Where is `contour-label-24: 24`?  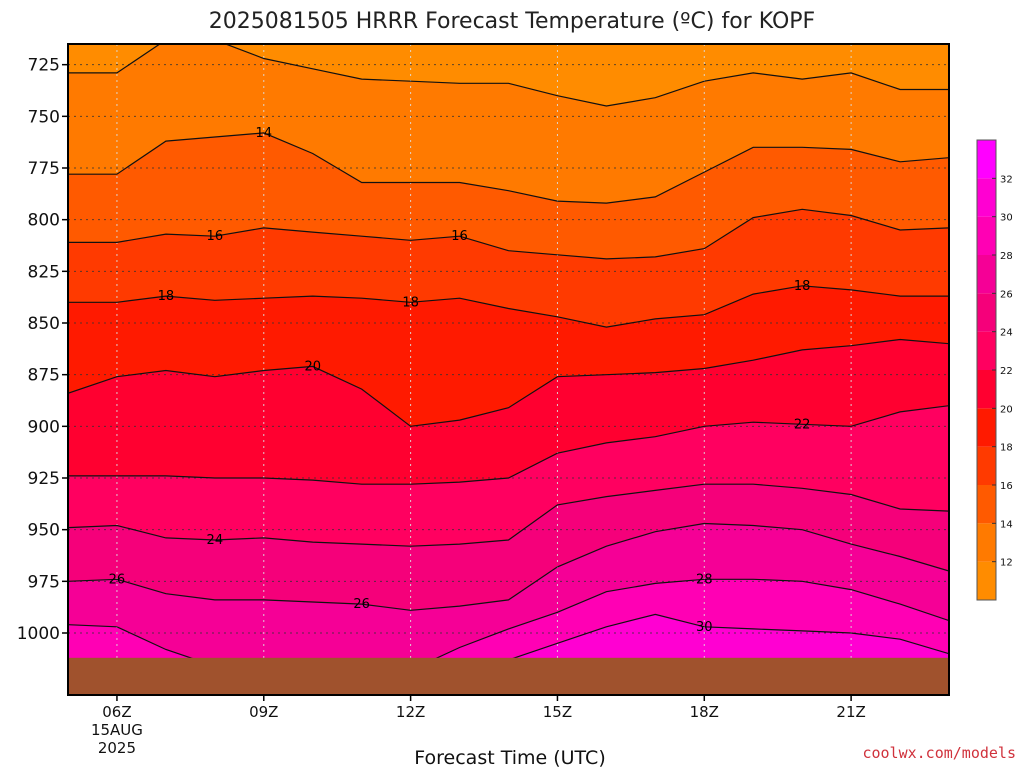
contour-label-24: 24 is located at coordinates (215, 540).